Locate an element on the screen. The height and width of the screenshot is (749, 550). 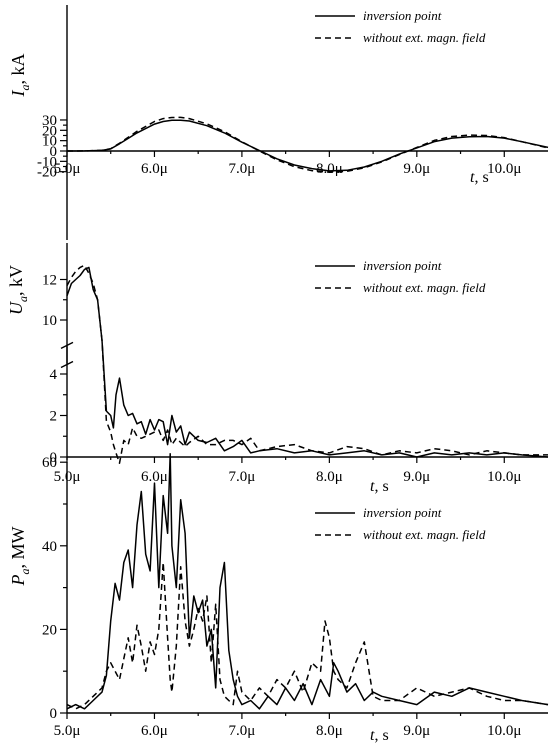
y-axis-label: Ua, kV is located at coordinates (18, 290).